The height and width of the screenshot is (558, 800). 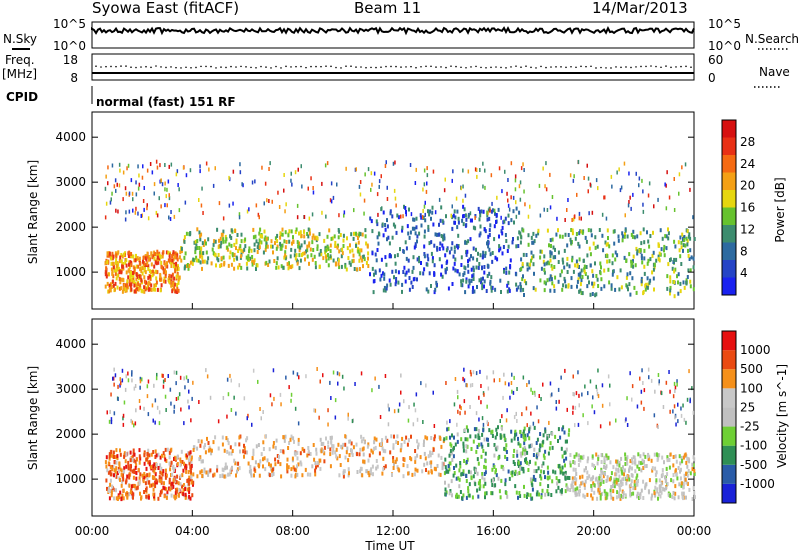 I want to click on colorbar-tick-label: -500, so click(x=753, y=465).